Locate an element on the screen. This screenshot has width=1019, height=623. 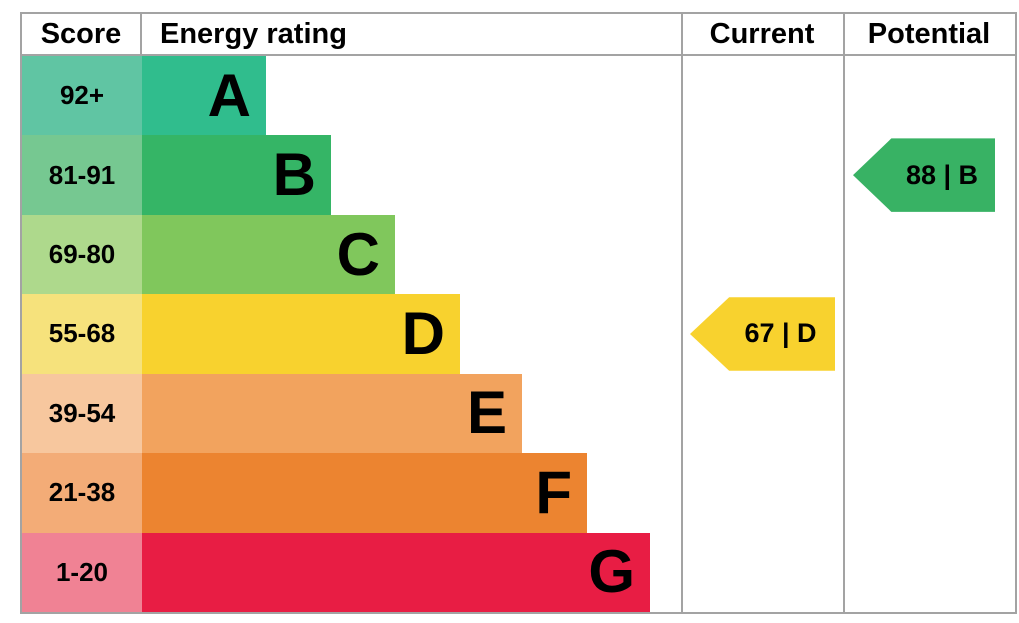
band-bar: E is located at coordinates (332, 413).